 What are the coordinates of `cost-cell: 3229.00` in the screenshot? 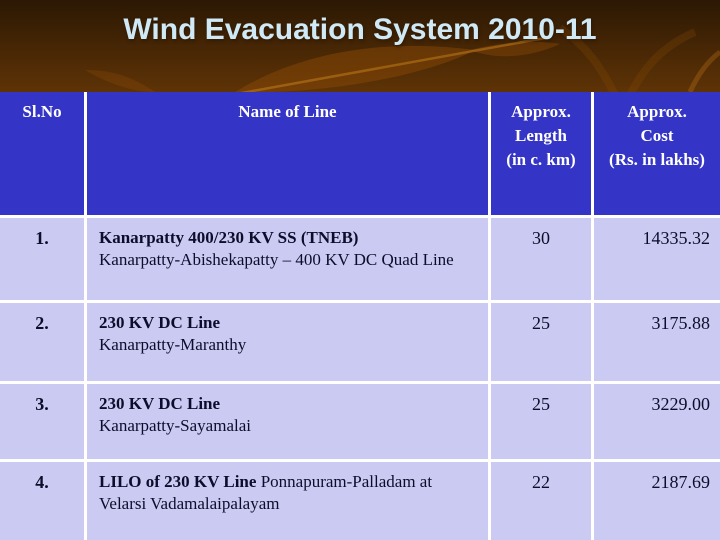 It's located at (657, 421).